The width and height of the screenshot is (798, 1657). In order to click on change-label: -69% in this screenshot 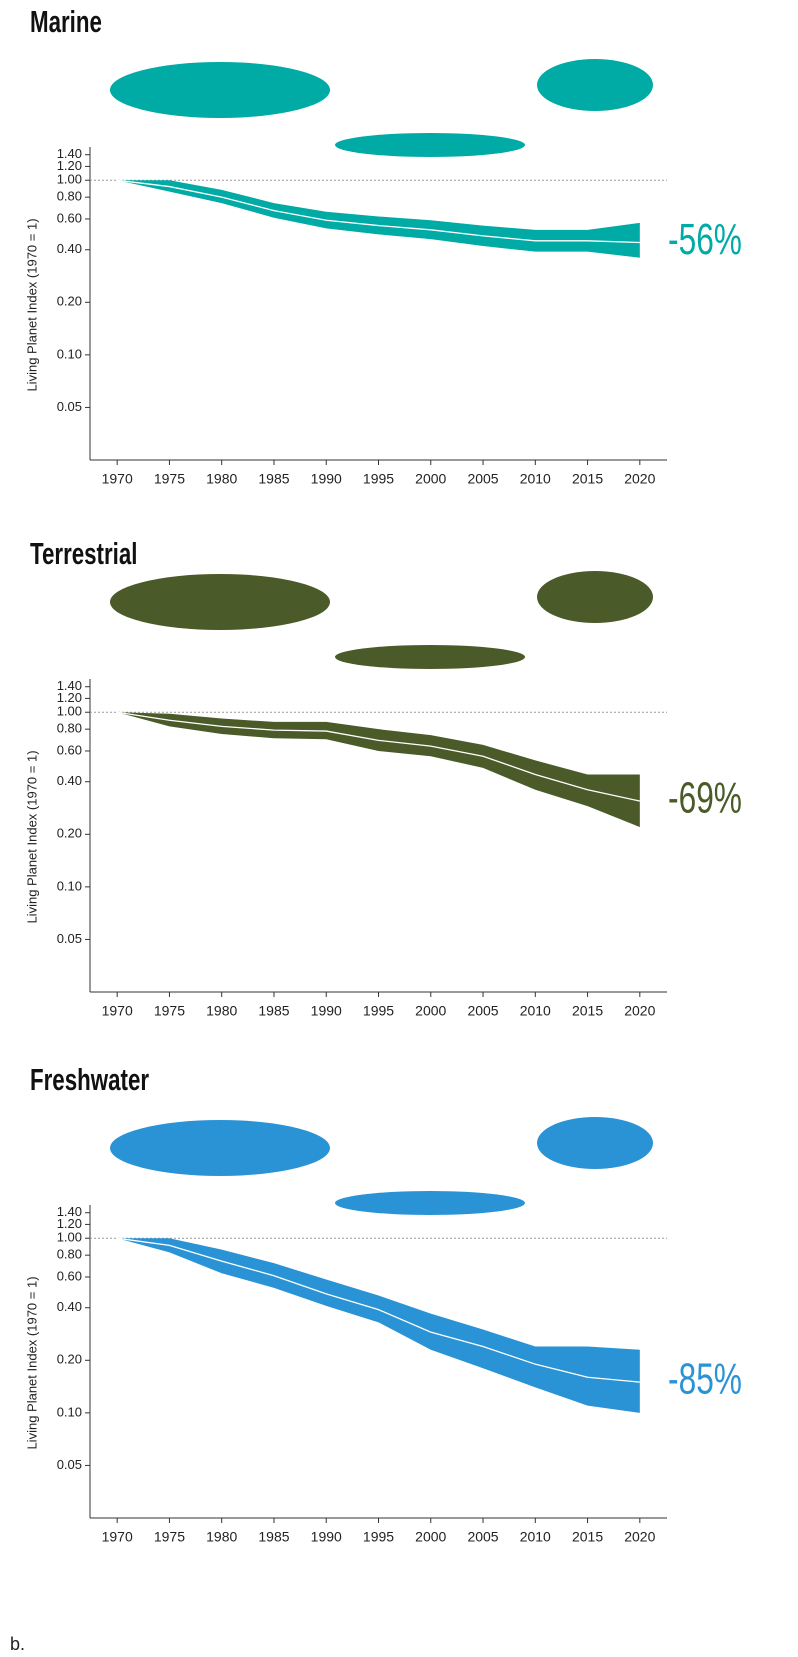, I will do `click(705, 798)`.